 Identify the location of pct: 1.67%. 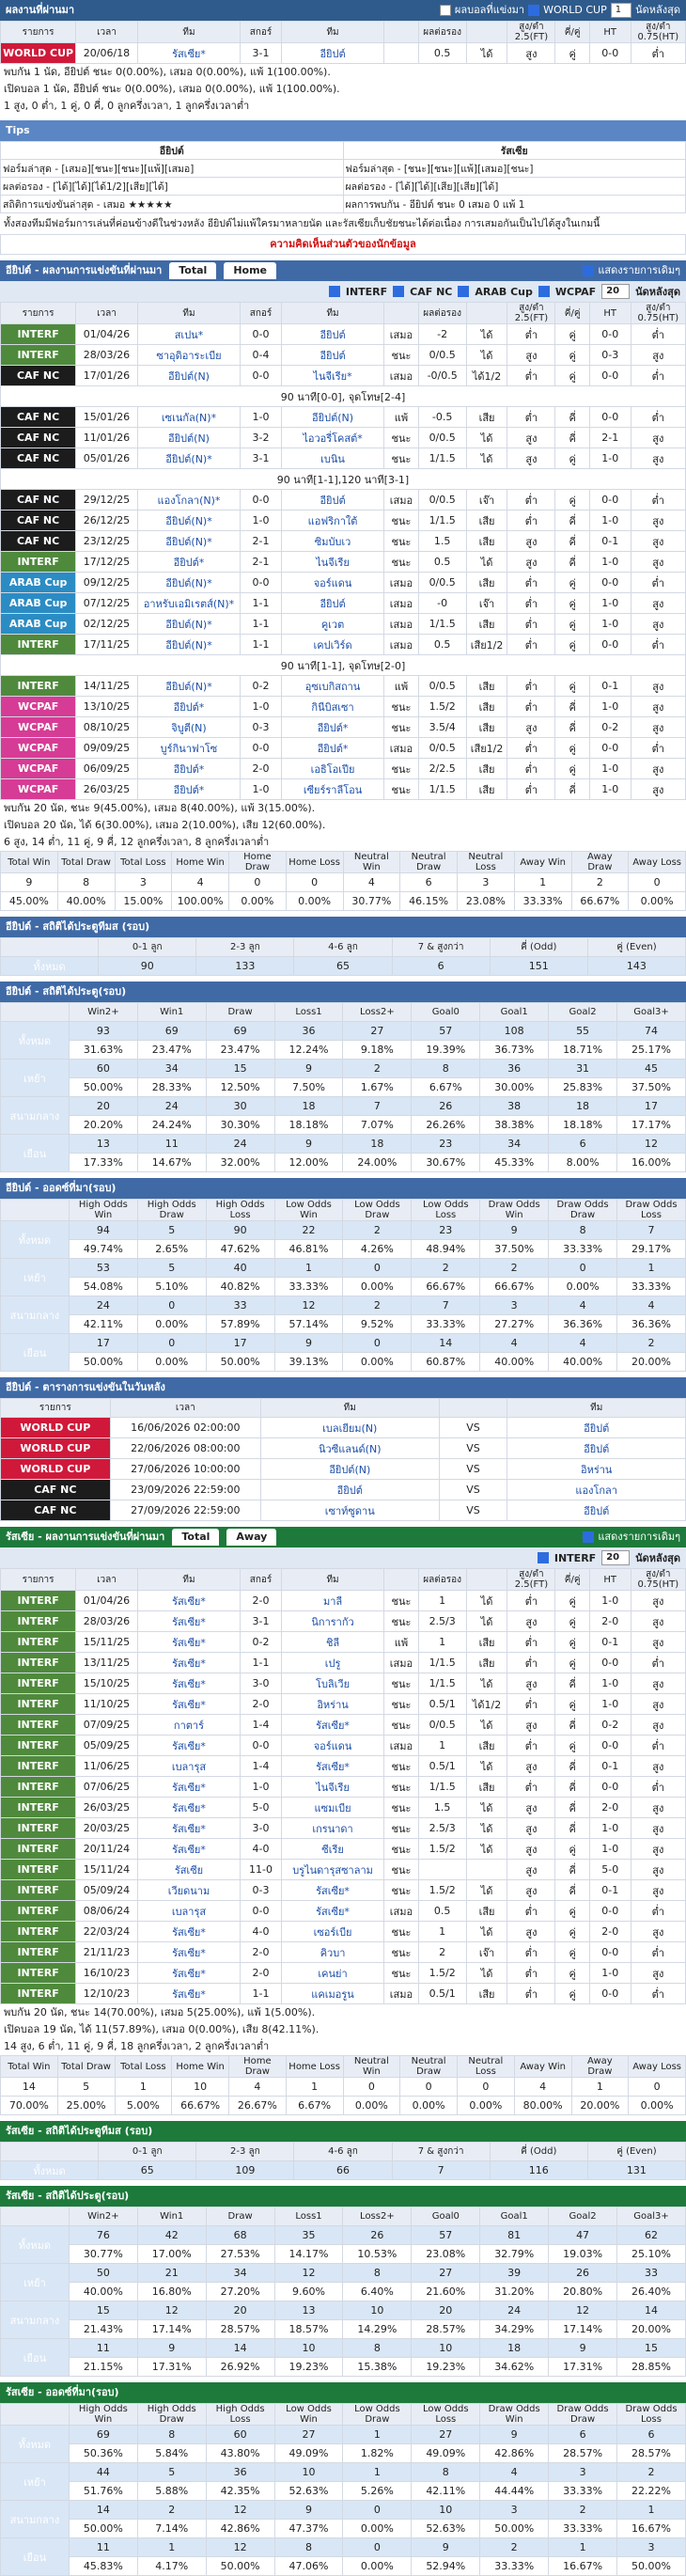
(377, 1087).